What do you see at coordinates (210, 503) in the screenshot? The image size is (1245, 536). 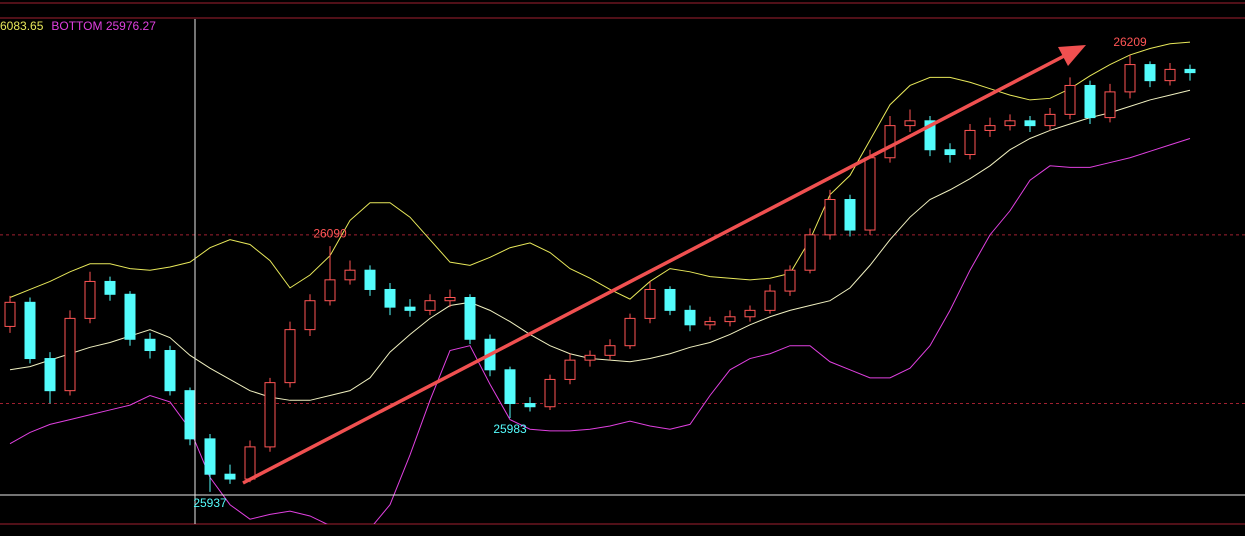 I see `extreme-label: 25937` at bounding box center [210, 503].